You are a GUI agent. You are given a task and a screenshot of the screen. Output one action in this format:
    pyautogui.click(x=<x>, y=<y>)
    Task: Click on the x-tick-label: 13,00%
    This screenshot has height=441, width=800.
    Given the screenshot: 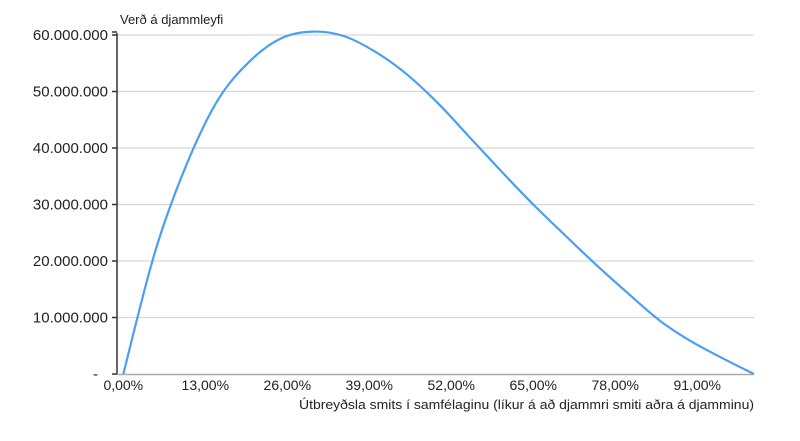 What is the action you would take?
    pyautogui.click(x=205, y=385)
    